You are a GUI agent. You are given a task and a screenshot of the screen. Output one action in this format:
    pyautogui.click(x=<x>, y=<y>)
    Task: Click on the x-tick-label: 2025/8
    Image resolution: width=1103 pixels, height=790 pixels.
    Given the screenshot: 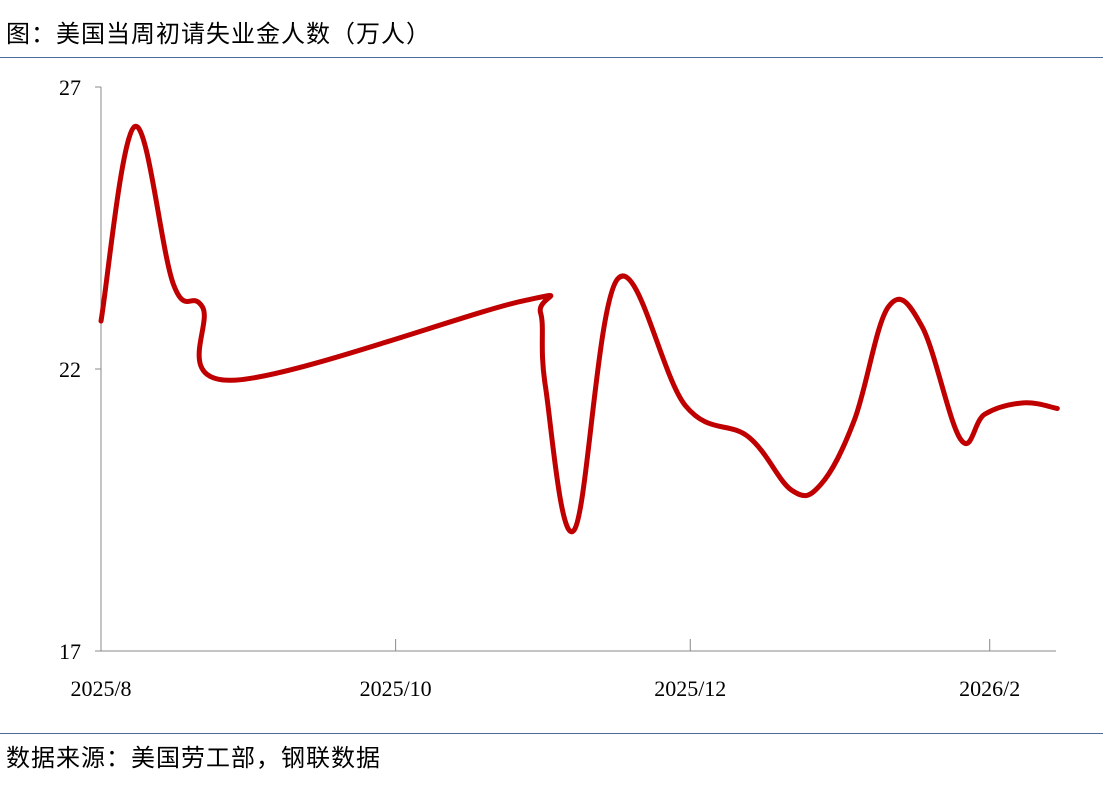 What is the action you would take?
    pyautogui.click(x=100, y=688)
    